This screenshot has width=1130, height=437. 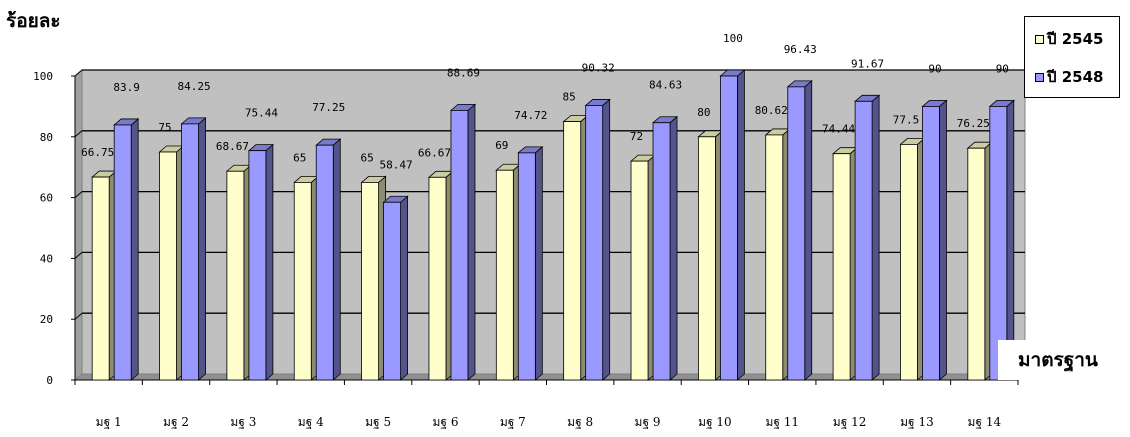 I want to click on data-label: 80, so click(x=703, y=112).